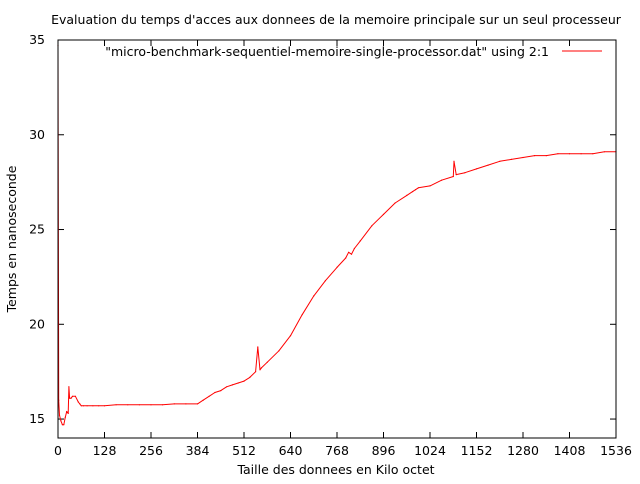 The height and width of the screenshot is (484, 640). What do you see at coordinates (151, 450) in the screenshot?
I see `x-tick-label: 256` at bounding box center [151, 450].